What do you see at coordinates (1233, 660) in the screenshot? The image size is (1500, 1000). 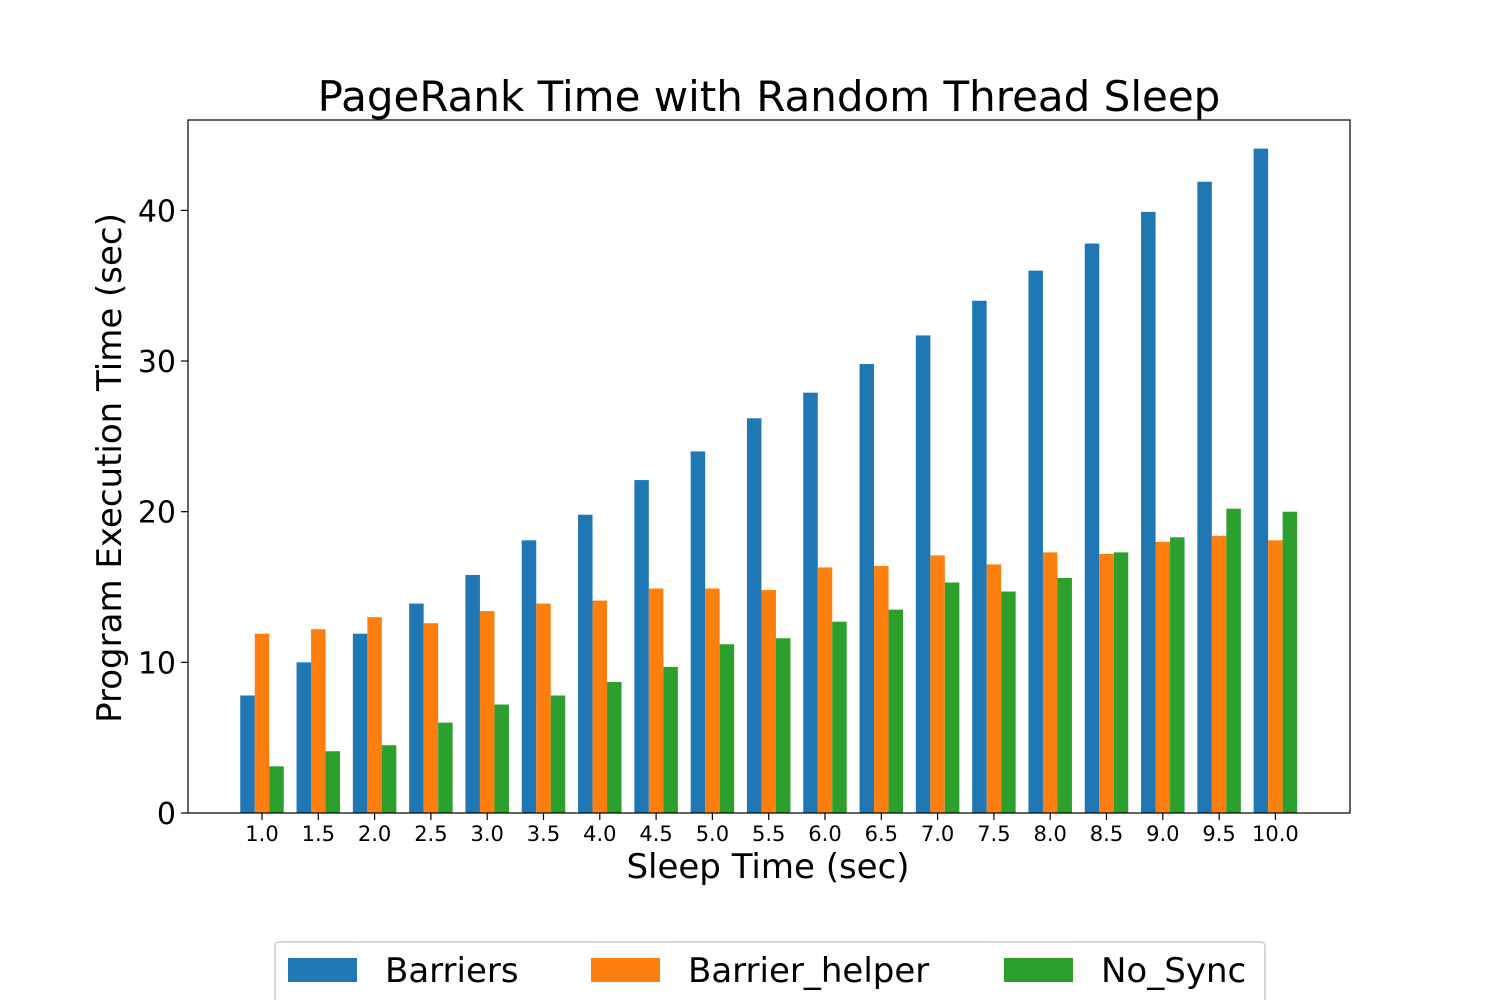 I see `bar-no-sync-9.5` at bounding box center [1233, 660].